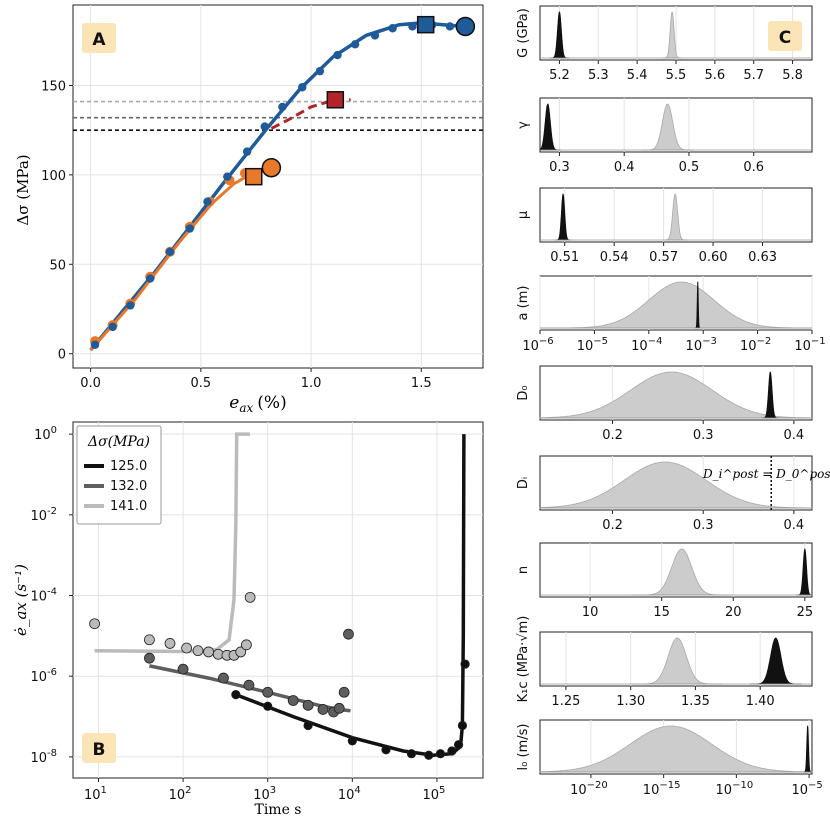 Image resolution: width=830 pixels, height=822 pixels. What do you see at coordinates (661, 612) in the screenshot?
I see `x-tick-label: 15` at bounding box center [661, 612].